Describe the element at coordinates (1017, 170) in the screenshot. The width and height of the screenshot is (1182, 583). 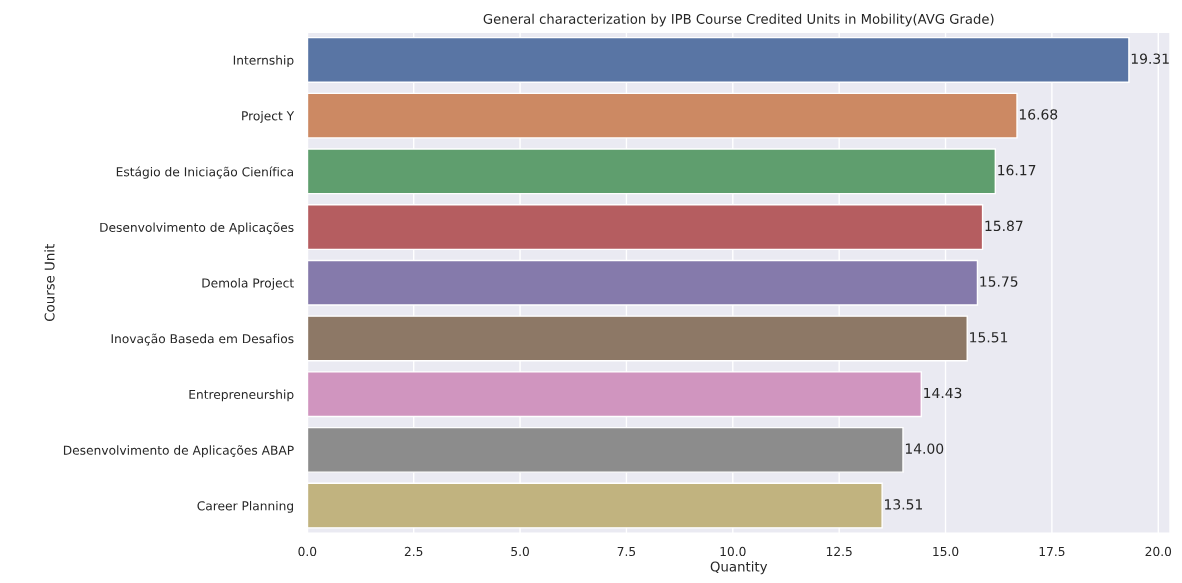
I see `data-label: 16.17` at that location.